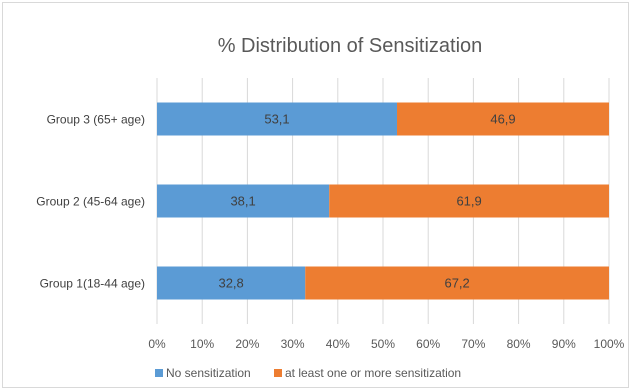 The image size is (633, 392). I want to click on x-tick-label: 20%, so click(247, 344).